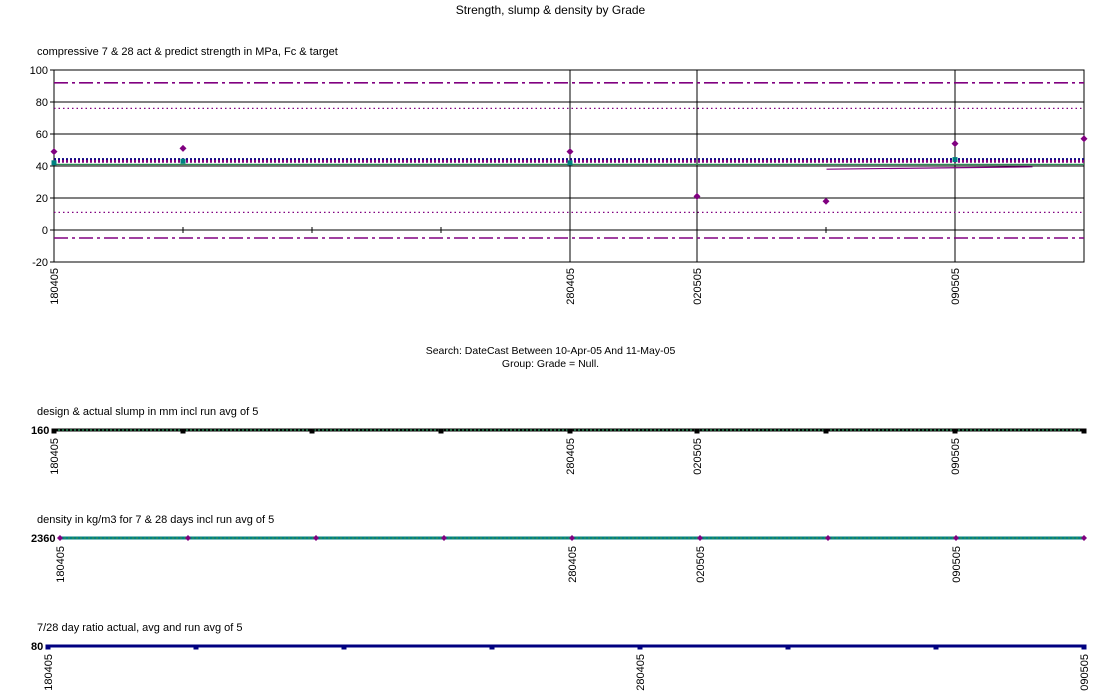 This screenshot has height=698, width=1101. What do you see at coordinates (40, 431) in the screenshot?
I see `y-tick-label: 160` at bounding box center [40, 431].